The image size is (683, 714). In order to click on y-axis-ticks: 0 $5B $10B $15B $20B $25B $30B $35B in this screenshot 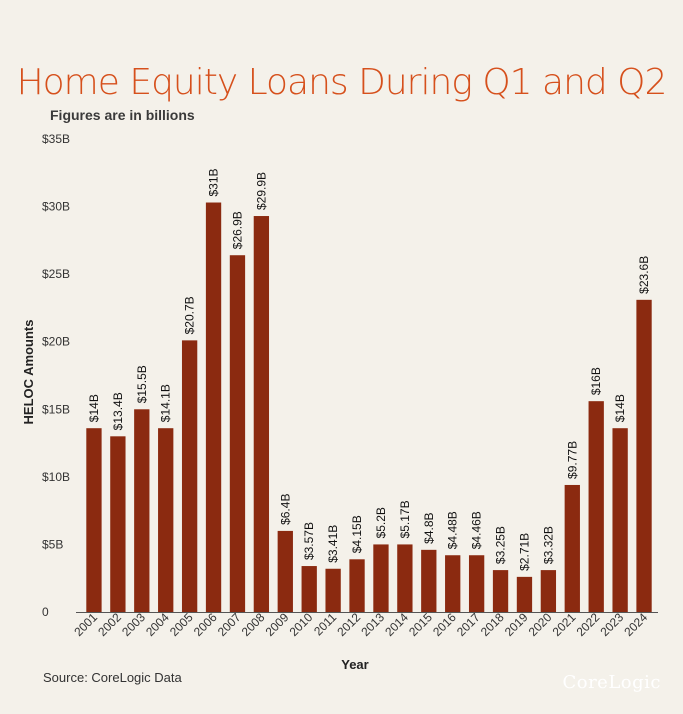, I will do `click(56, 375)`.